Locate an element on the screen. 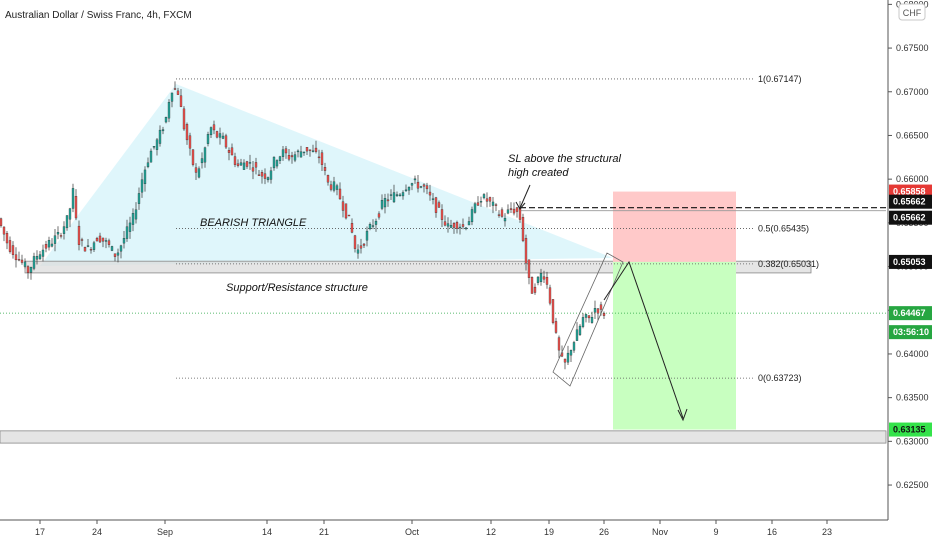 The image size is (932, 555). time-tick-label: 19 is located at coordinates (549, 532).